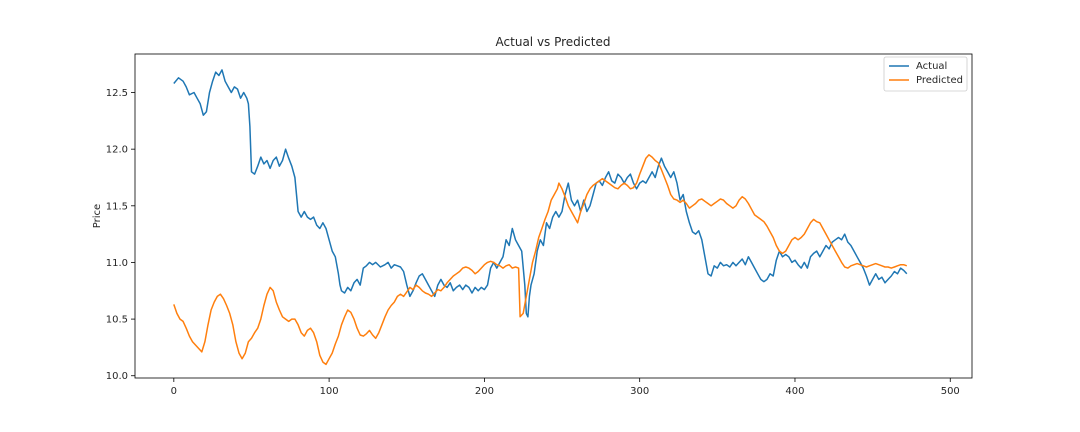 The width and height of the screenshot is (1080, 432). What do you see at coordinates (117, 376) in the screenshot?
I see `y-tick-label: 10.0` at bounding box center [117, 376].